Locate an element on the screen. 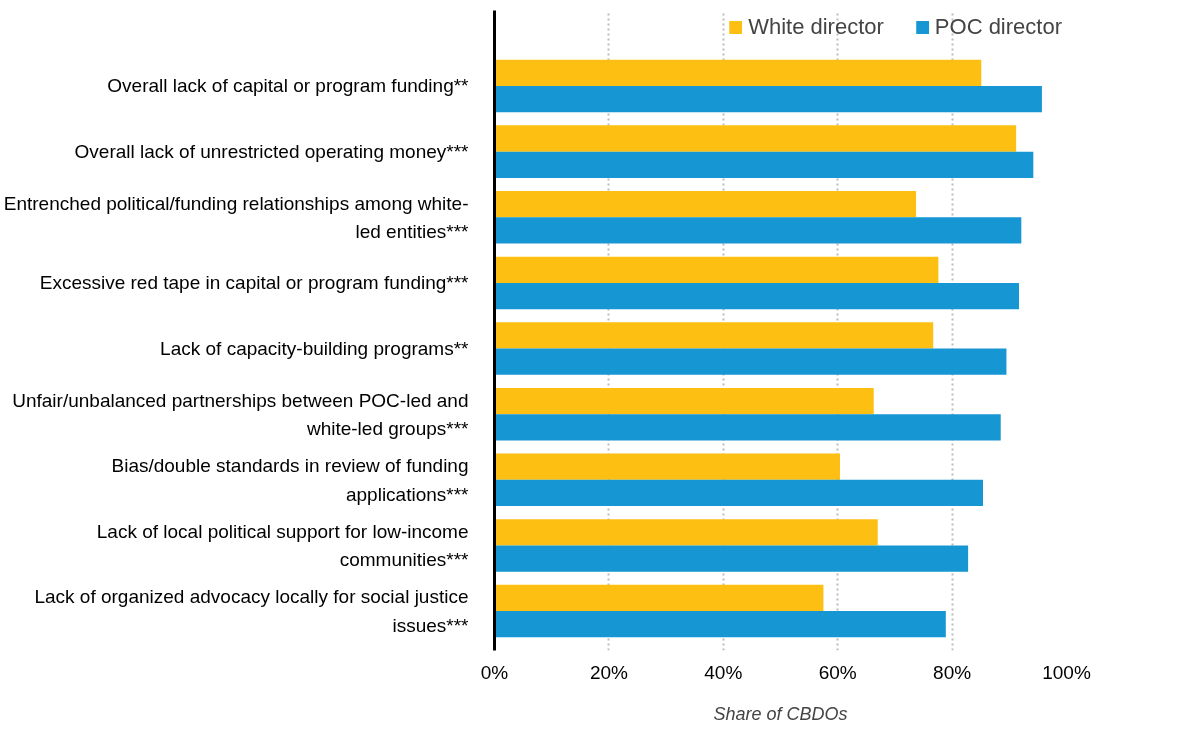  y-tick-label: Bias/double standards in review of funding applications*** is located at coordinates (290, 480).